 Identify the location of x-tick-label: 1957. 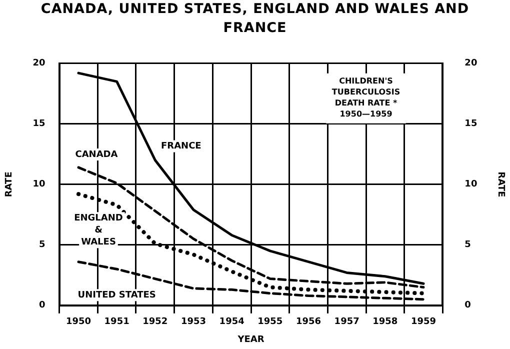
(347, 322).